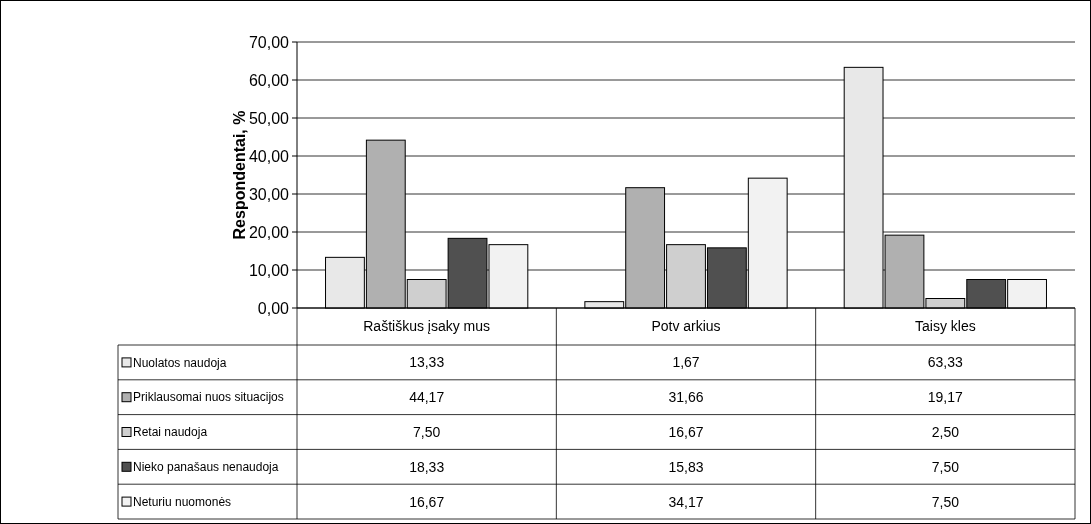 Image resolution: width=1091 pixels, height=524 pixels. Describe the element at coordinates (686, 501) in the screenshot. I see `data-label: 34,17` at that location.